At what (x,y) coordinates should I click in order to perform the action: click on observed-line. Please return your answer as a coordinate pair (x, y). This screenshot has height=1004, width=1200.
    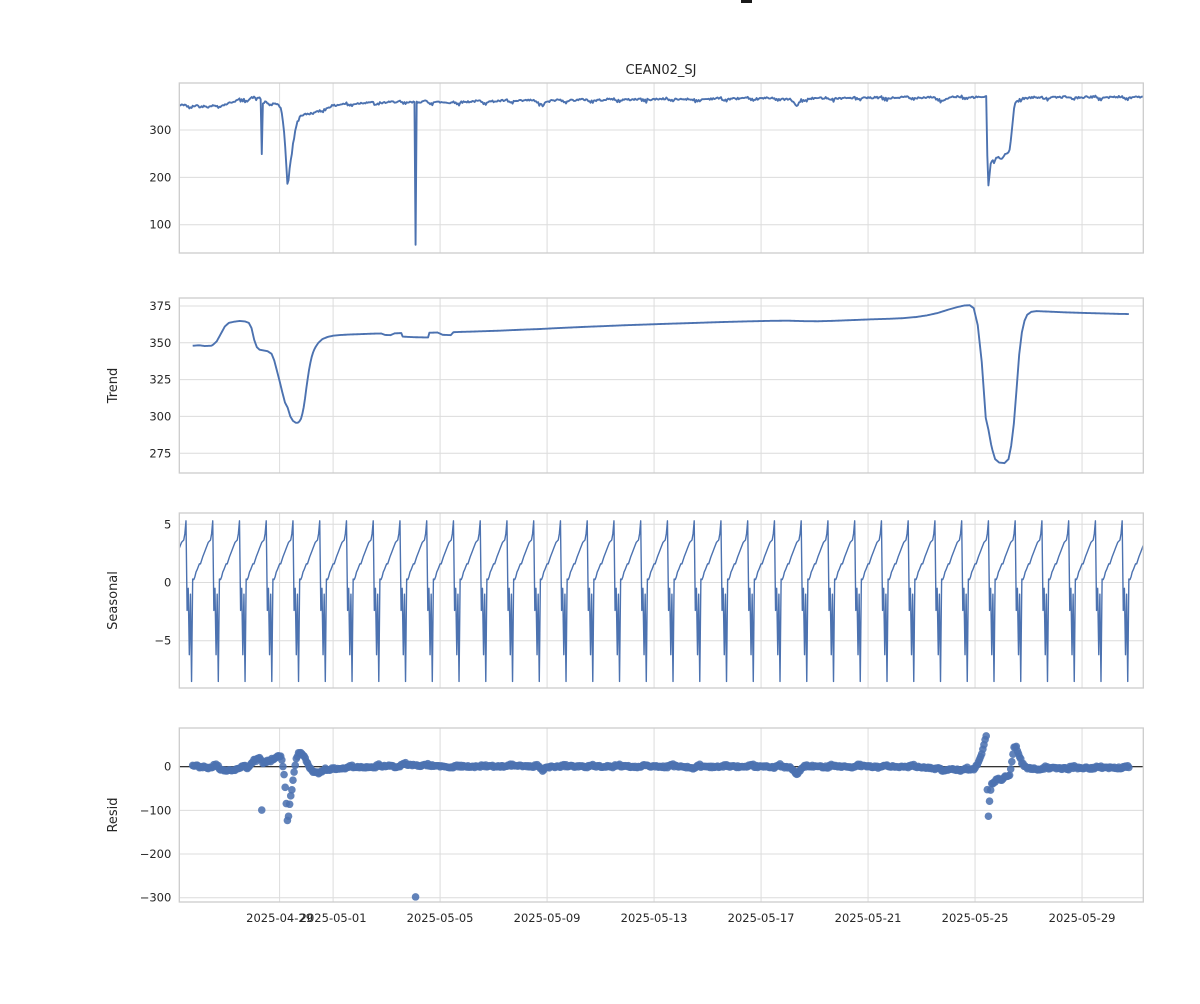
    Looking at the image, I should click on (661, 170).